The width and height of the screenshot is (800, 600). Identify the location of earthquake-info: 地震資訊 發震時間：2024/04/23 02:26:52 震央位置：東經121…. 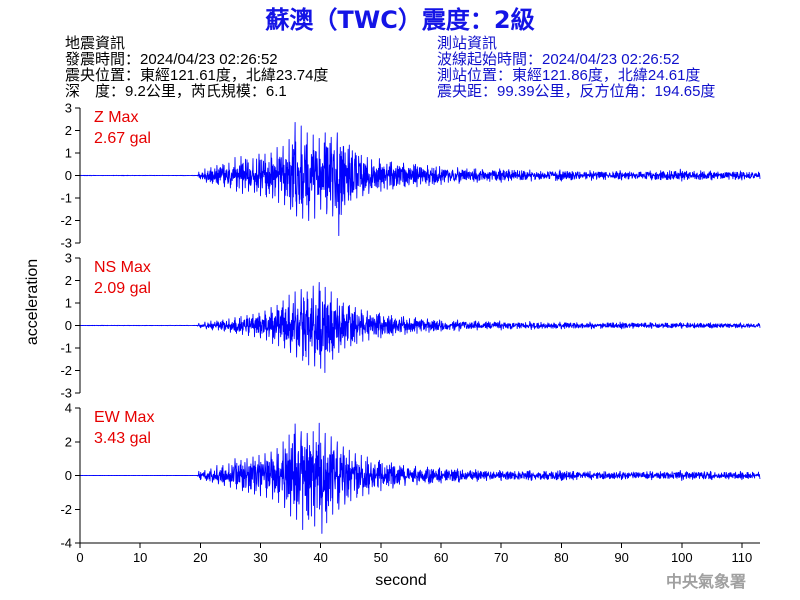
(196, 67).